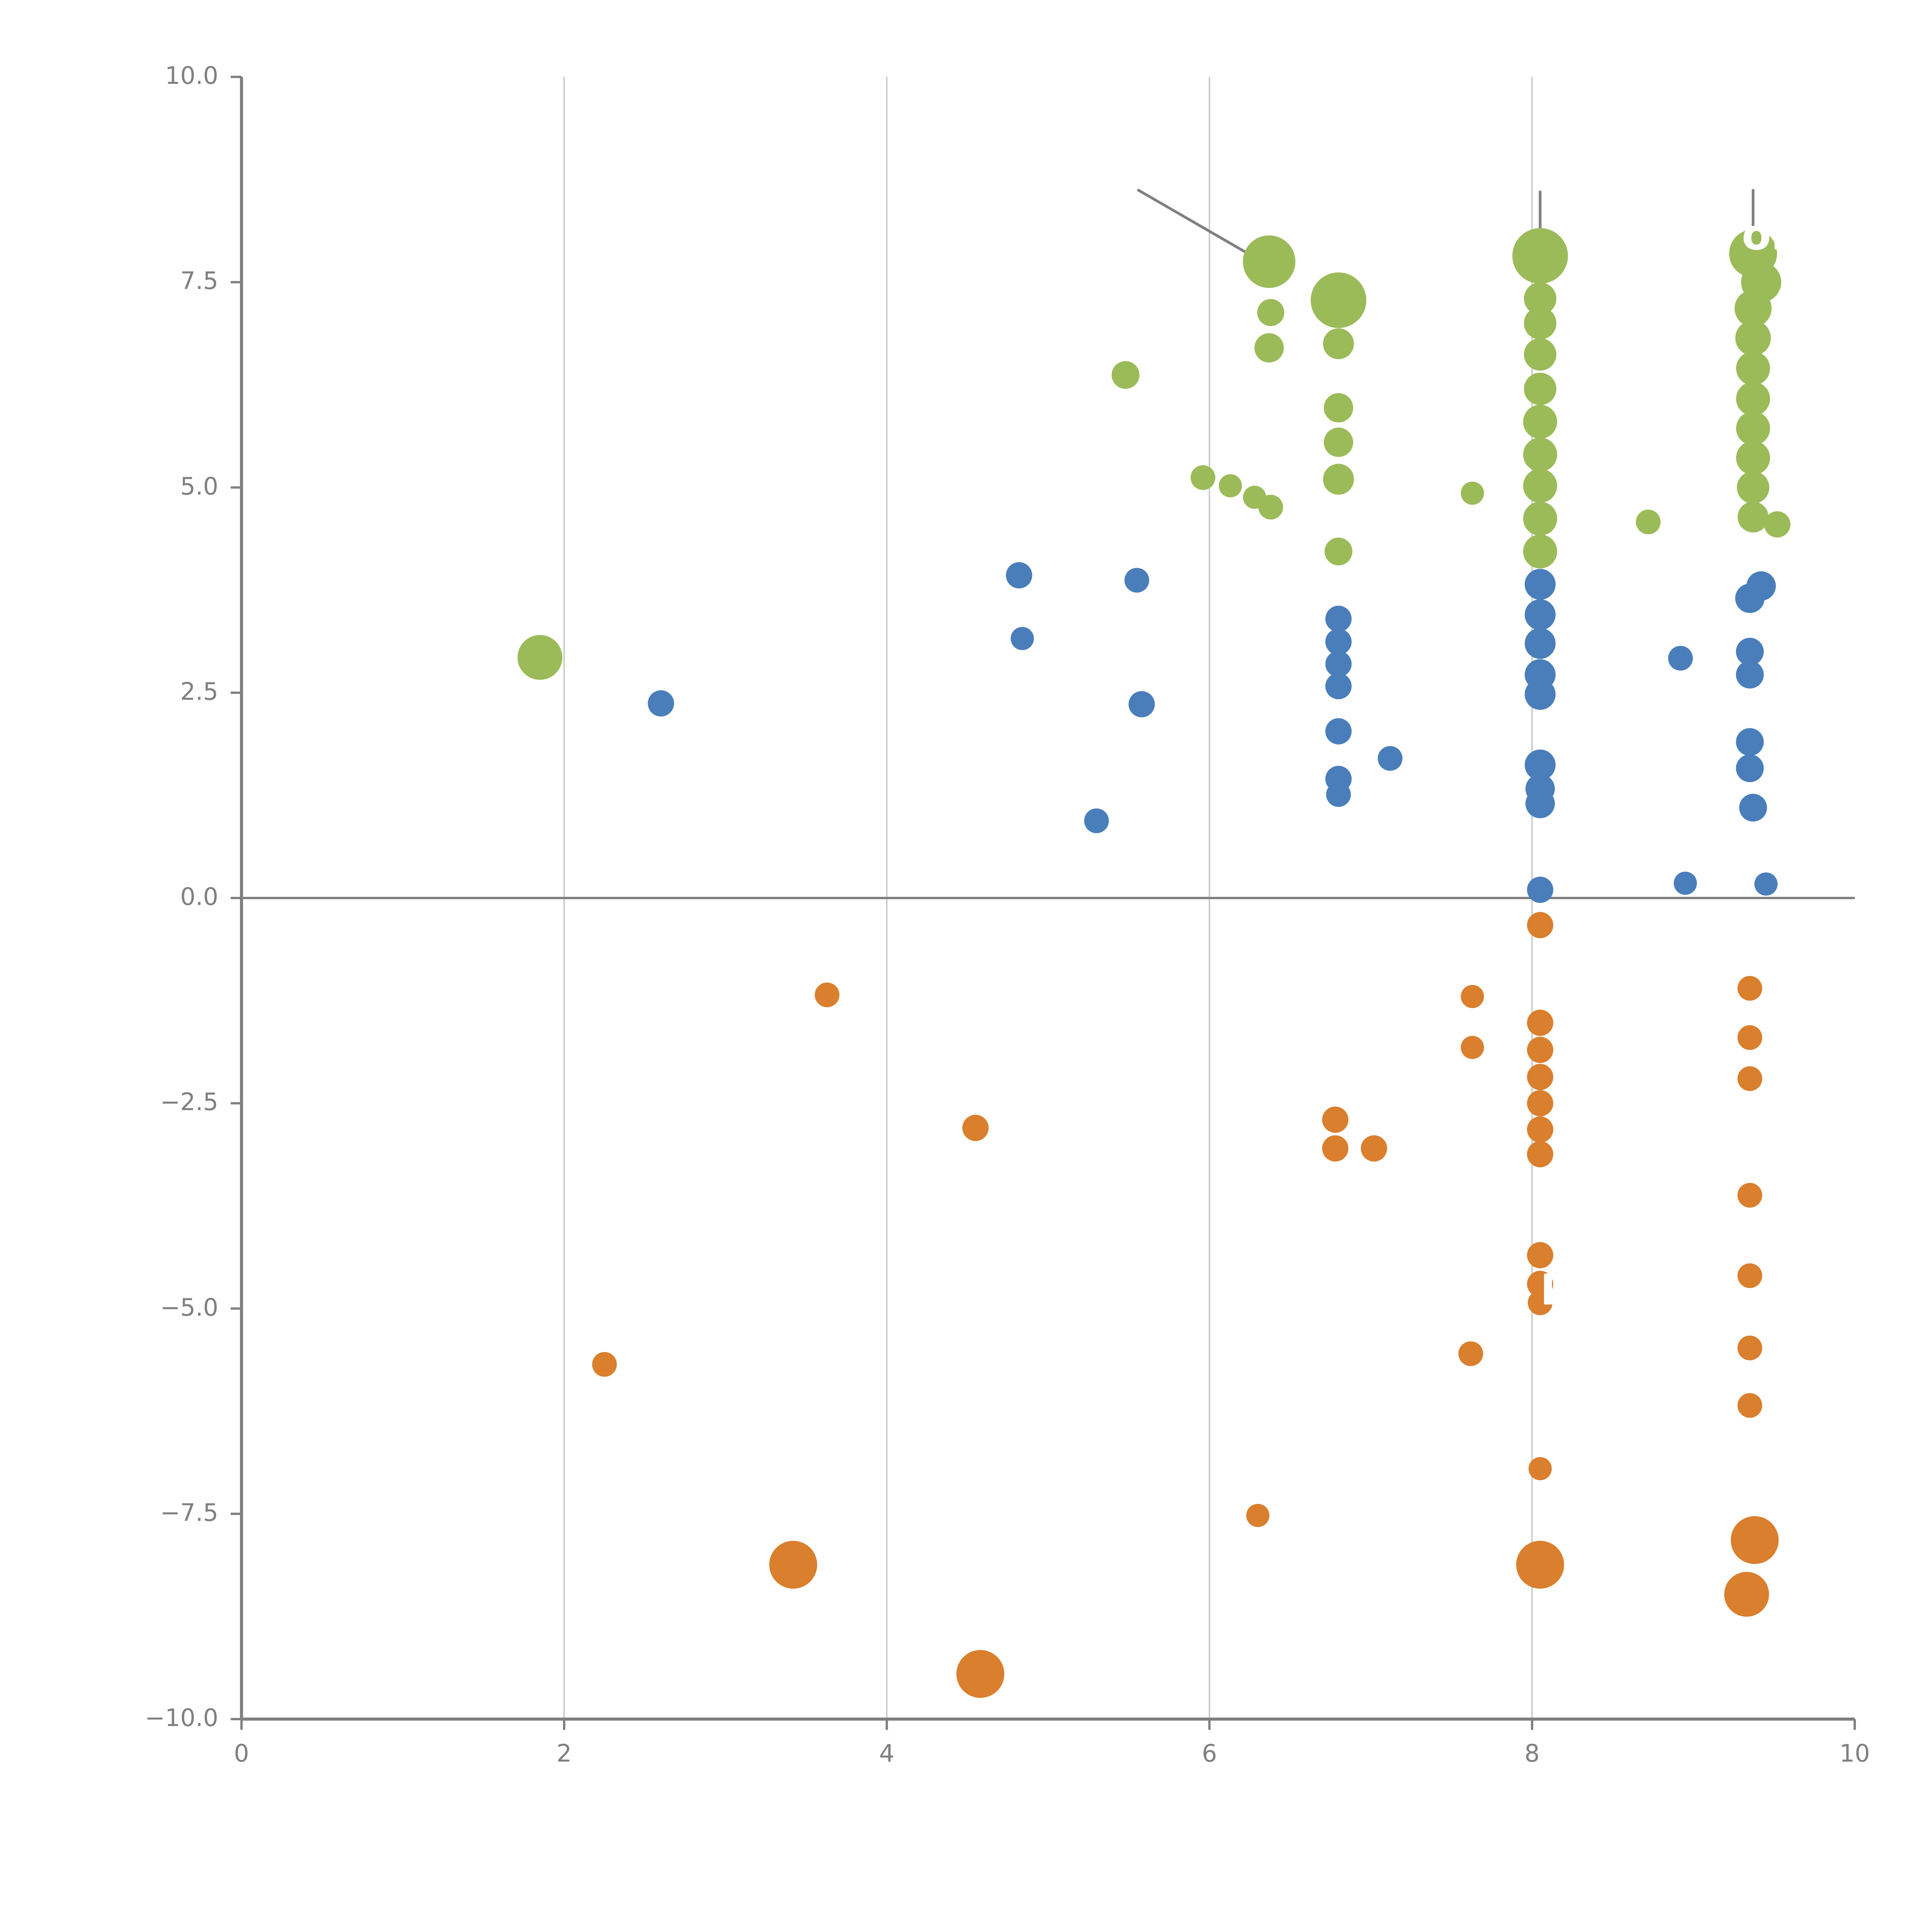 This screenshot has width=1932, height=1932. Describe the element at coordinates (189, 1512) in the screenshot. I see `y-tick-label: −7.5` at that location.